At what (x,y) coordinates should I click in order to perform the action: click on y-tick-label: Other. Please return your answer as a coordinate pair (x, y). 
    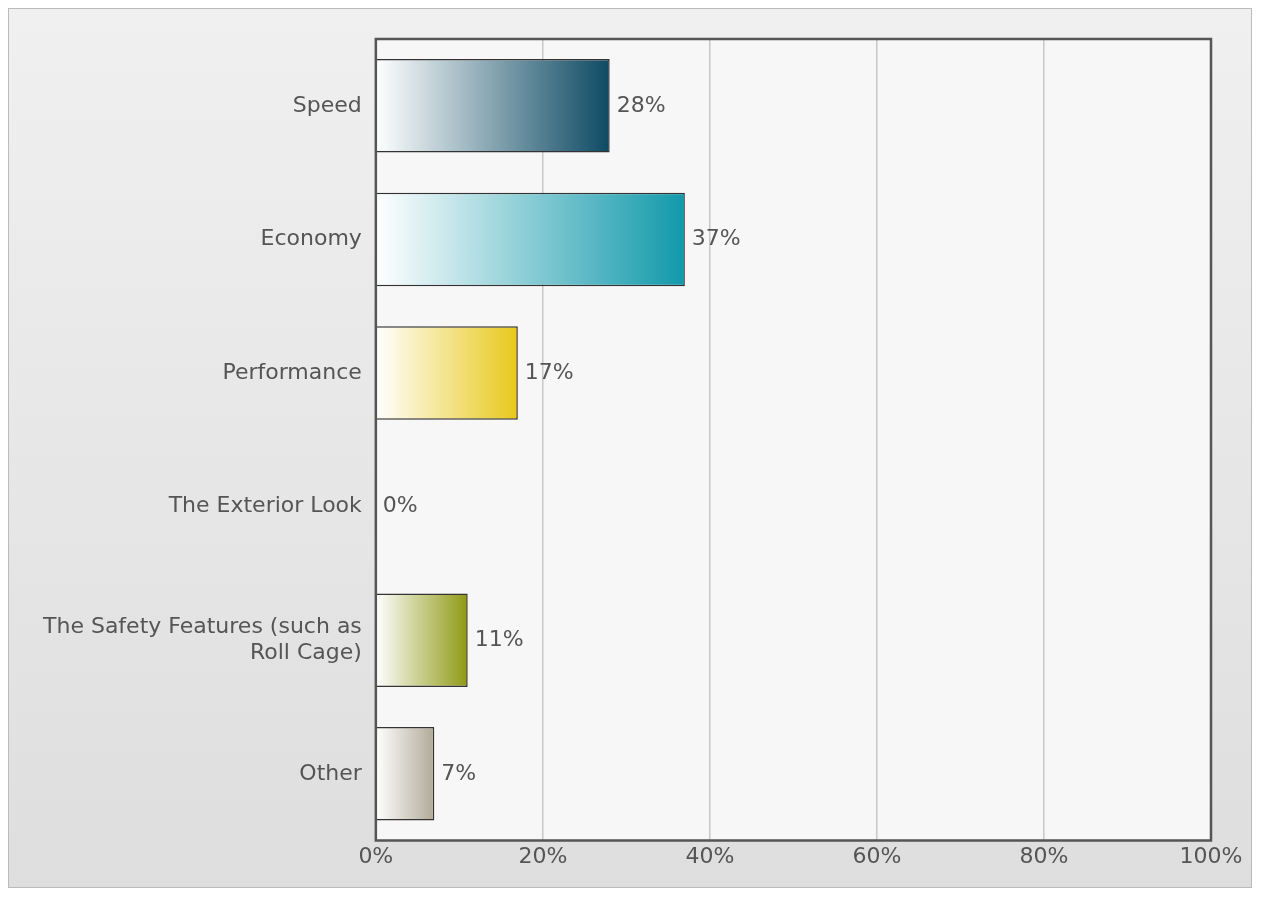
    Looking at the image, I should click on (331, 772).